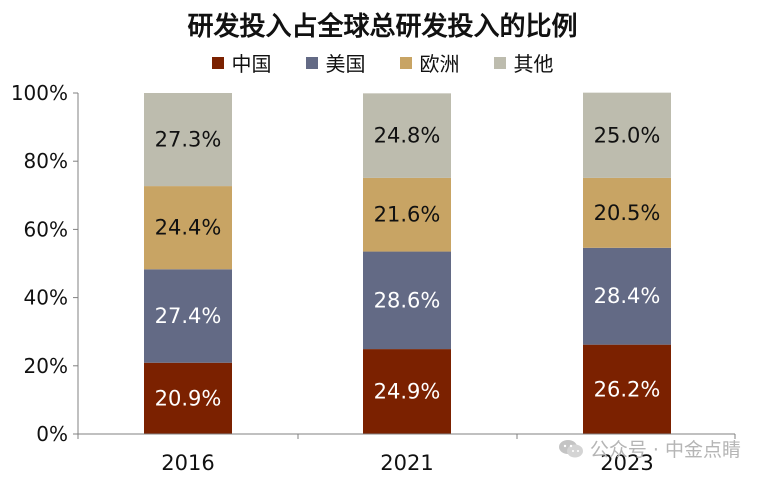 This screenshot has height=479, width=765. What do you see at coordinates (405, 62) in the screenshot?
I see `legend-swatch-europe` at bounding box center [405, 62].